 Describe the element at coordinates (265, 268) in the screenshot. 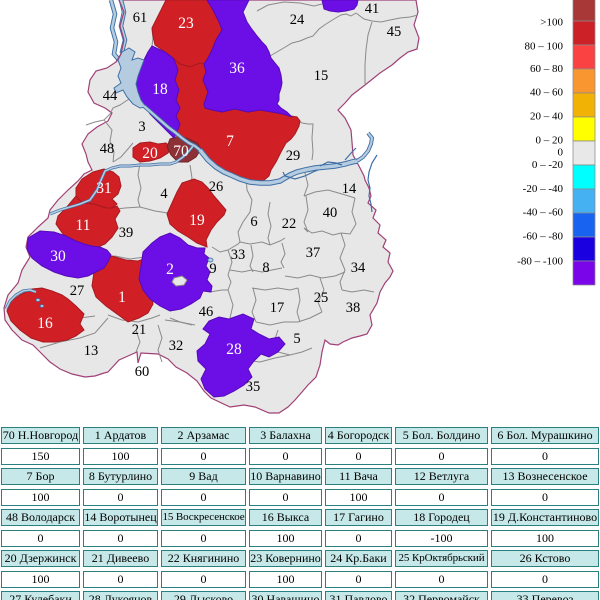

I see `svg-text: 8` at that location.